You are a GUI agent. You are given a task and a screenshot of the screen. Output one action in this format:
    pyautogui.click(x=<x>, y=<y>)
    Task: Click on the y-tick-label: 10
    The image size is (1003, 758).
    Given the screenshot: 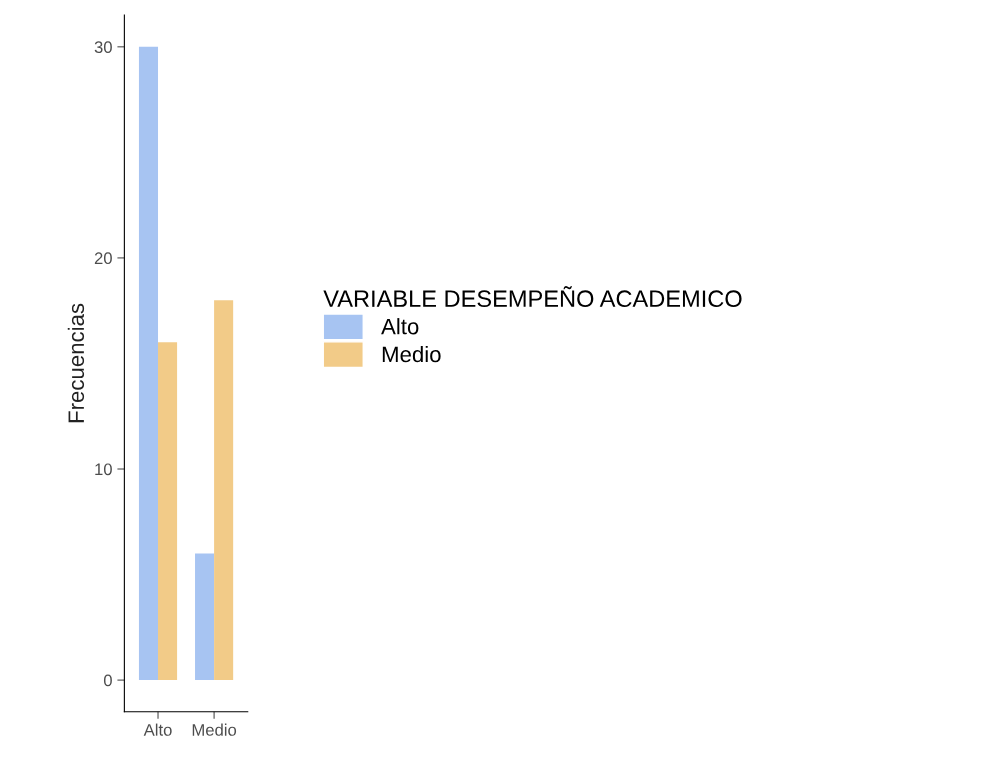 What is the action you would take?
    pyautogui.click(x=103, y=469)
    